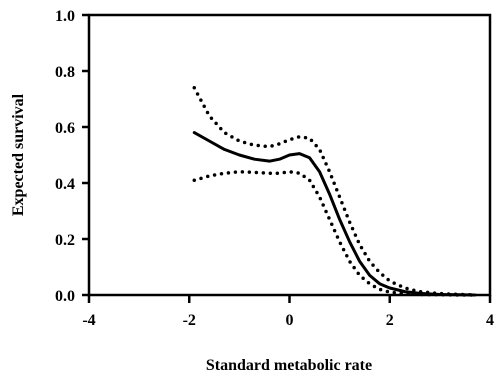 This screenshot has height=379, width=497. I want to click on y-tick-label: 0.8, so click(65, 72).